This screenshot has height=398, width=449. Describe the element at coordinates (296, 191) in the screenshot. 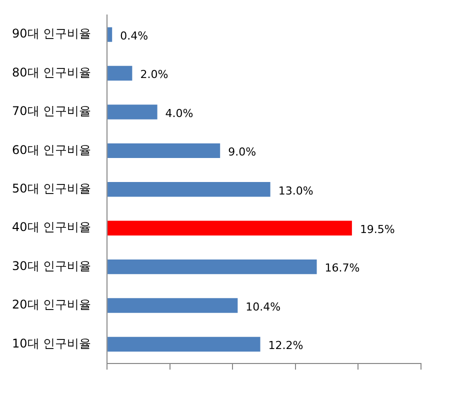

I see `data-label: 13.0%` at that location.